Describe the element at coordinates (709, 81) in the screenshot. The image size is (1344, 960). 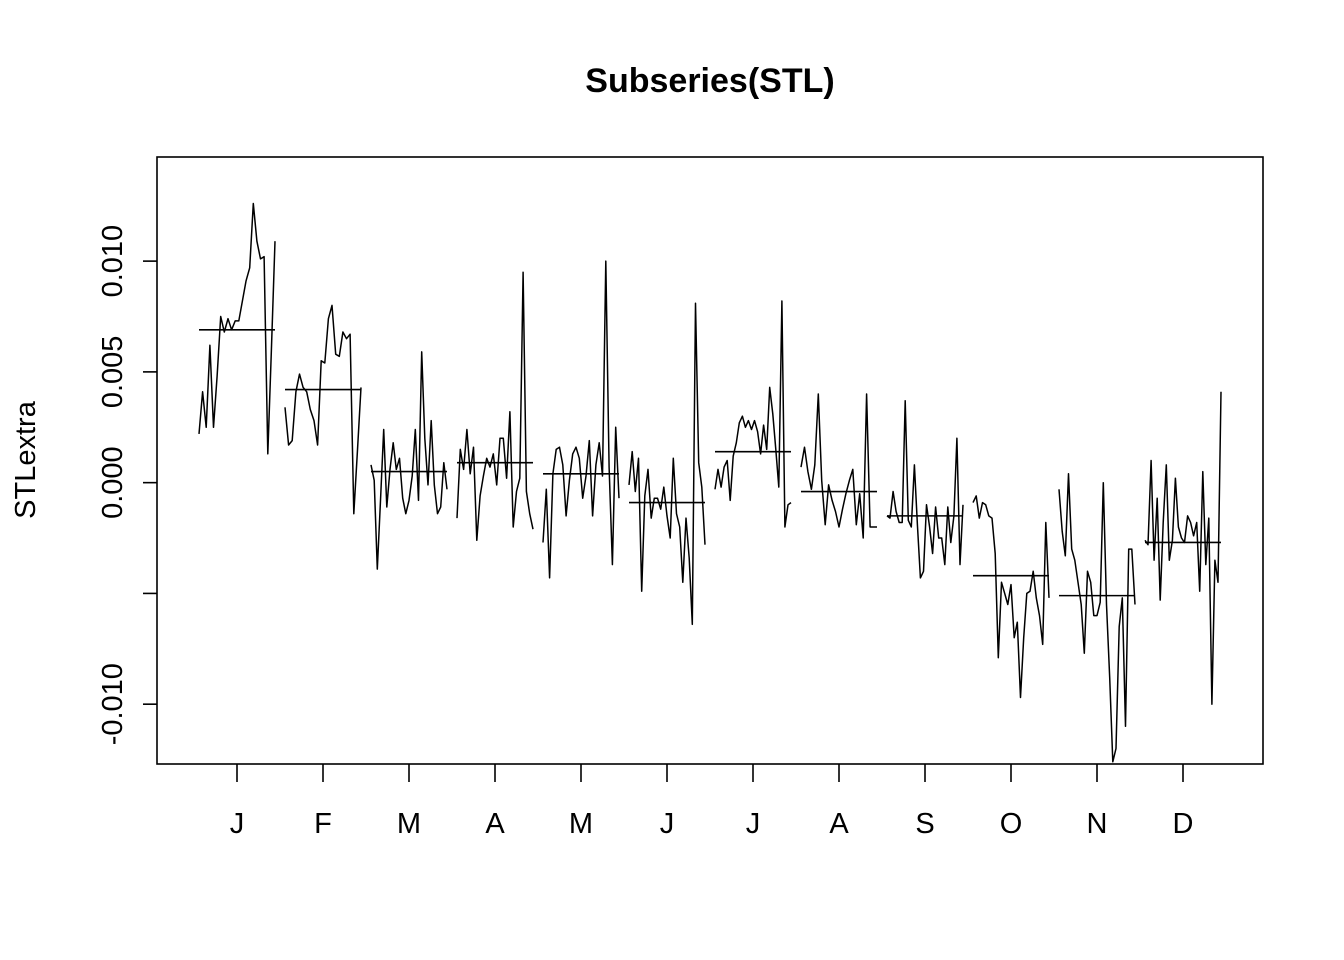
I see `chart-title: Subseries(STL)` at that location.